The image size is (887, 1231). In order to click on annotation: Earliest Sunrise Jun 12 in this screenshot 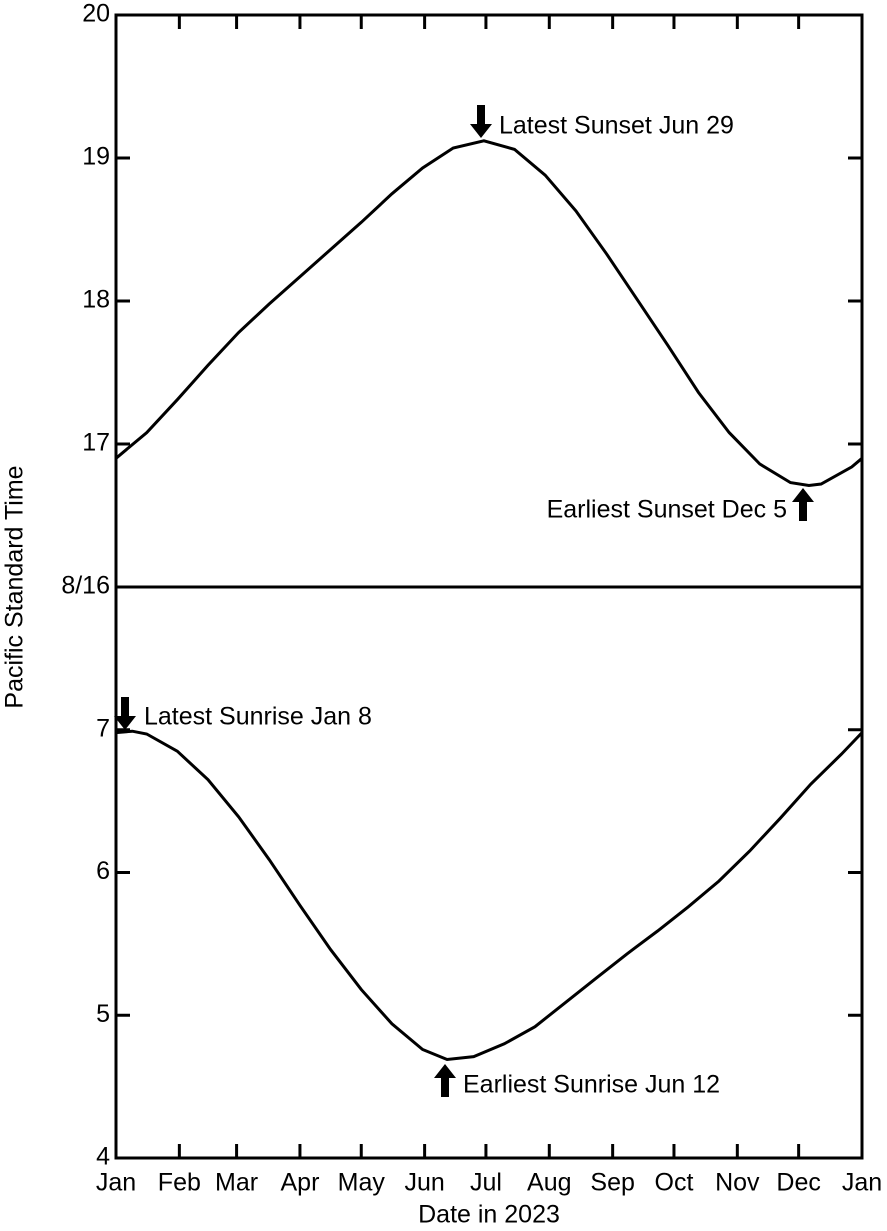, I will do `click(591, 1085)`.